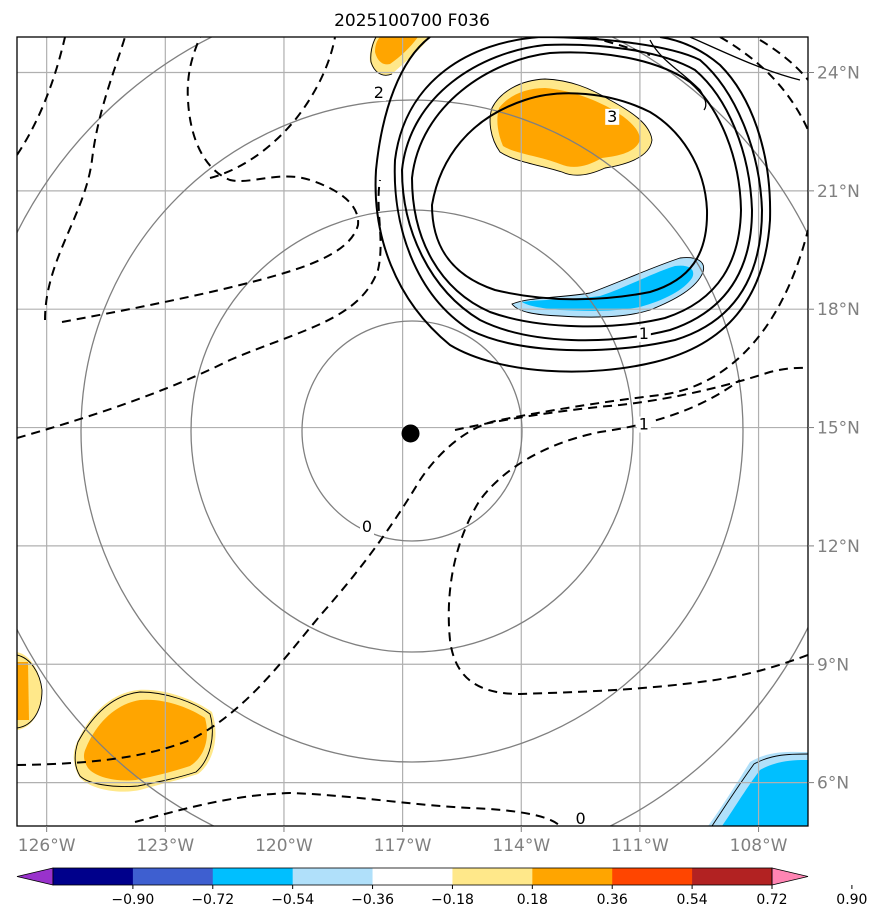  I want to click on x-tick-label: 120°W, so click(284, 846).